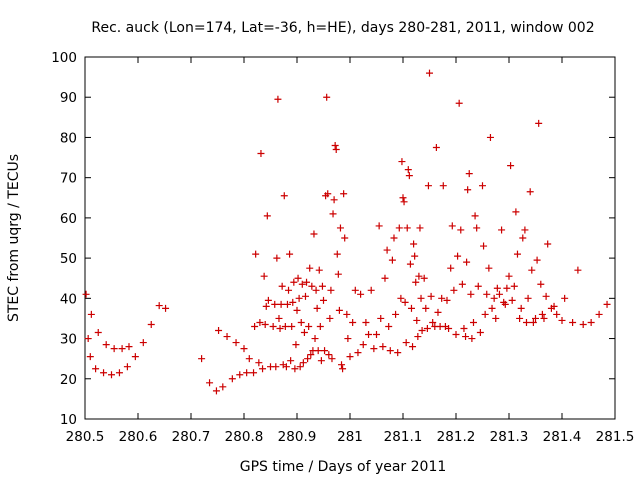 The height and width of the screenshot is (480, 640). Describe the element at coordinates (68, 340) in the screenshot. I see `y-tick-label: 30` at that location.